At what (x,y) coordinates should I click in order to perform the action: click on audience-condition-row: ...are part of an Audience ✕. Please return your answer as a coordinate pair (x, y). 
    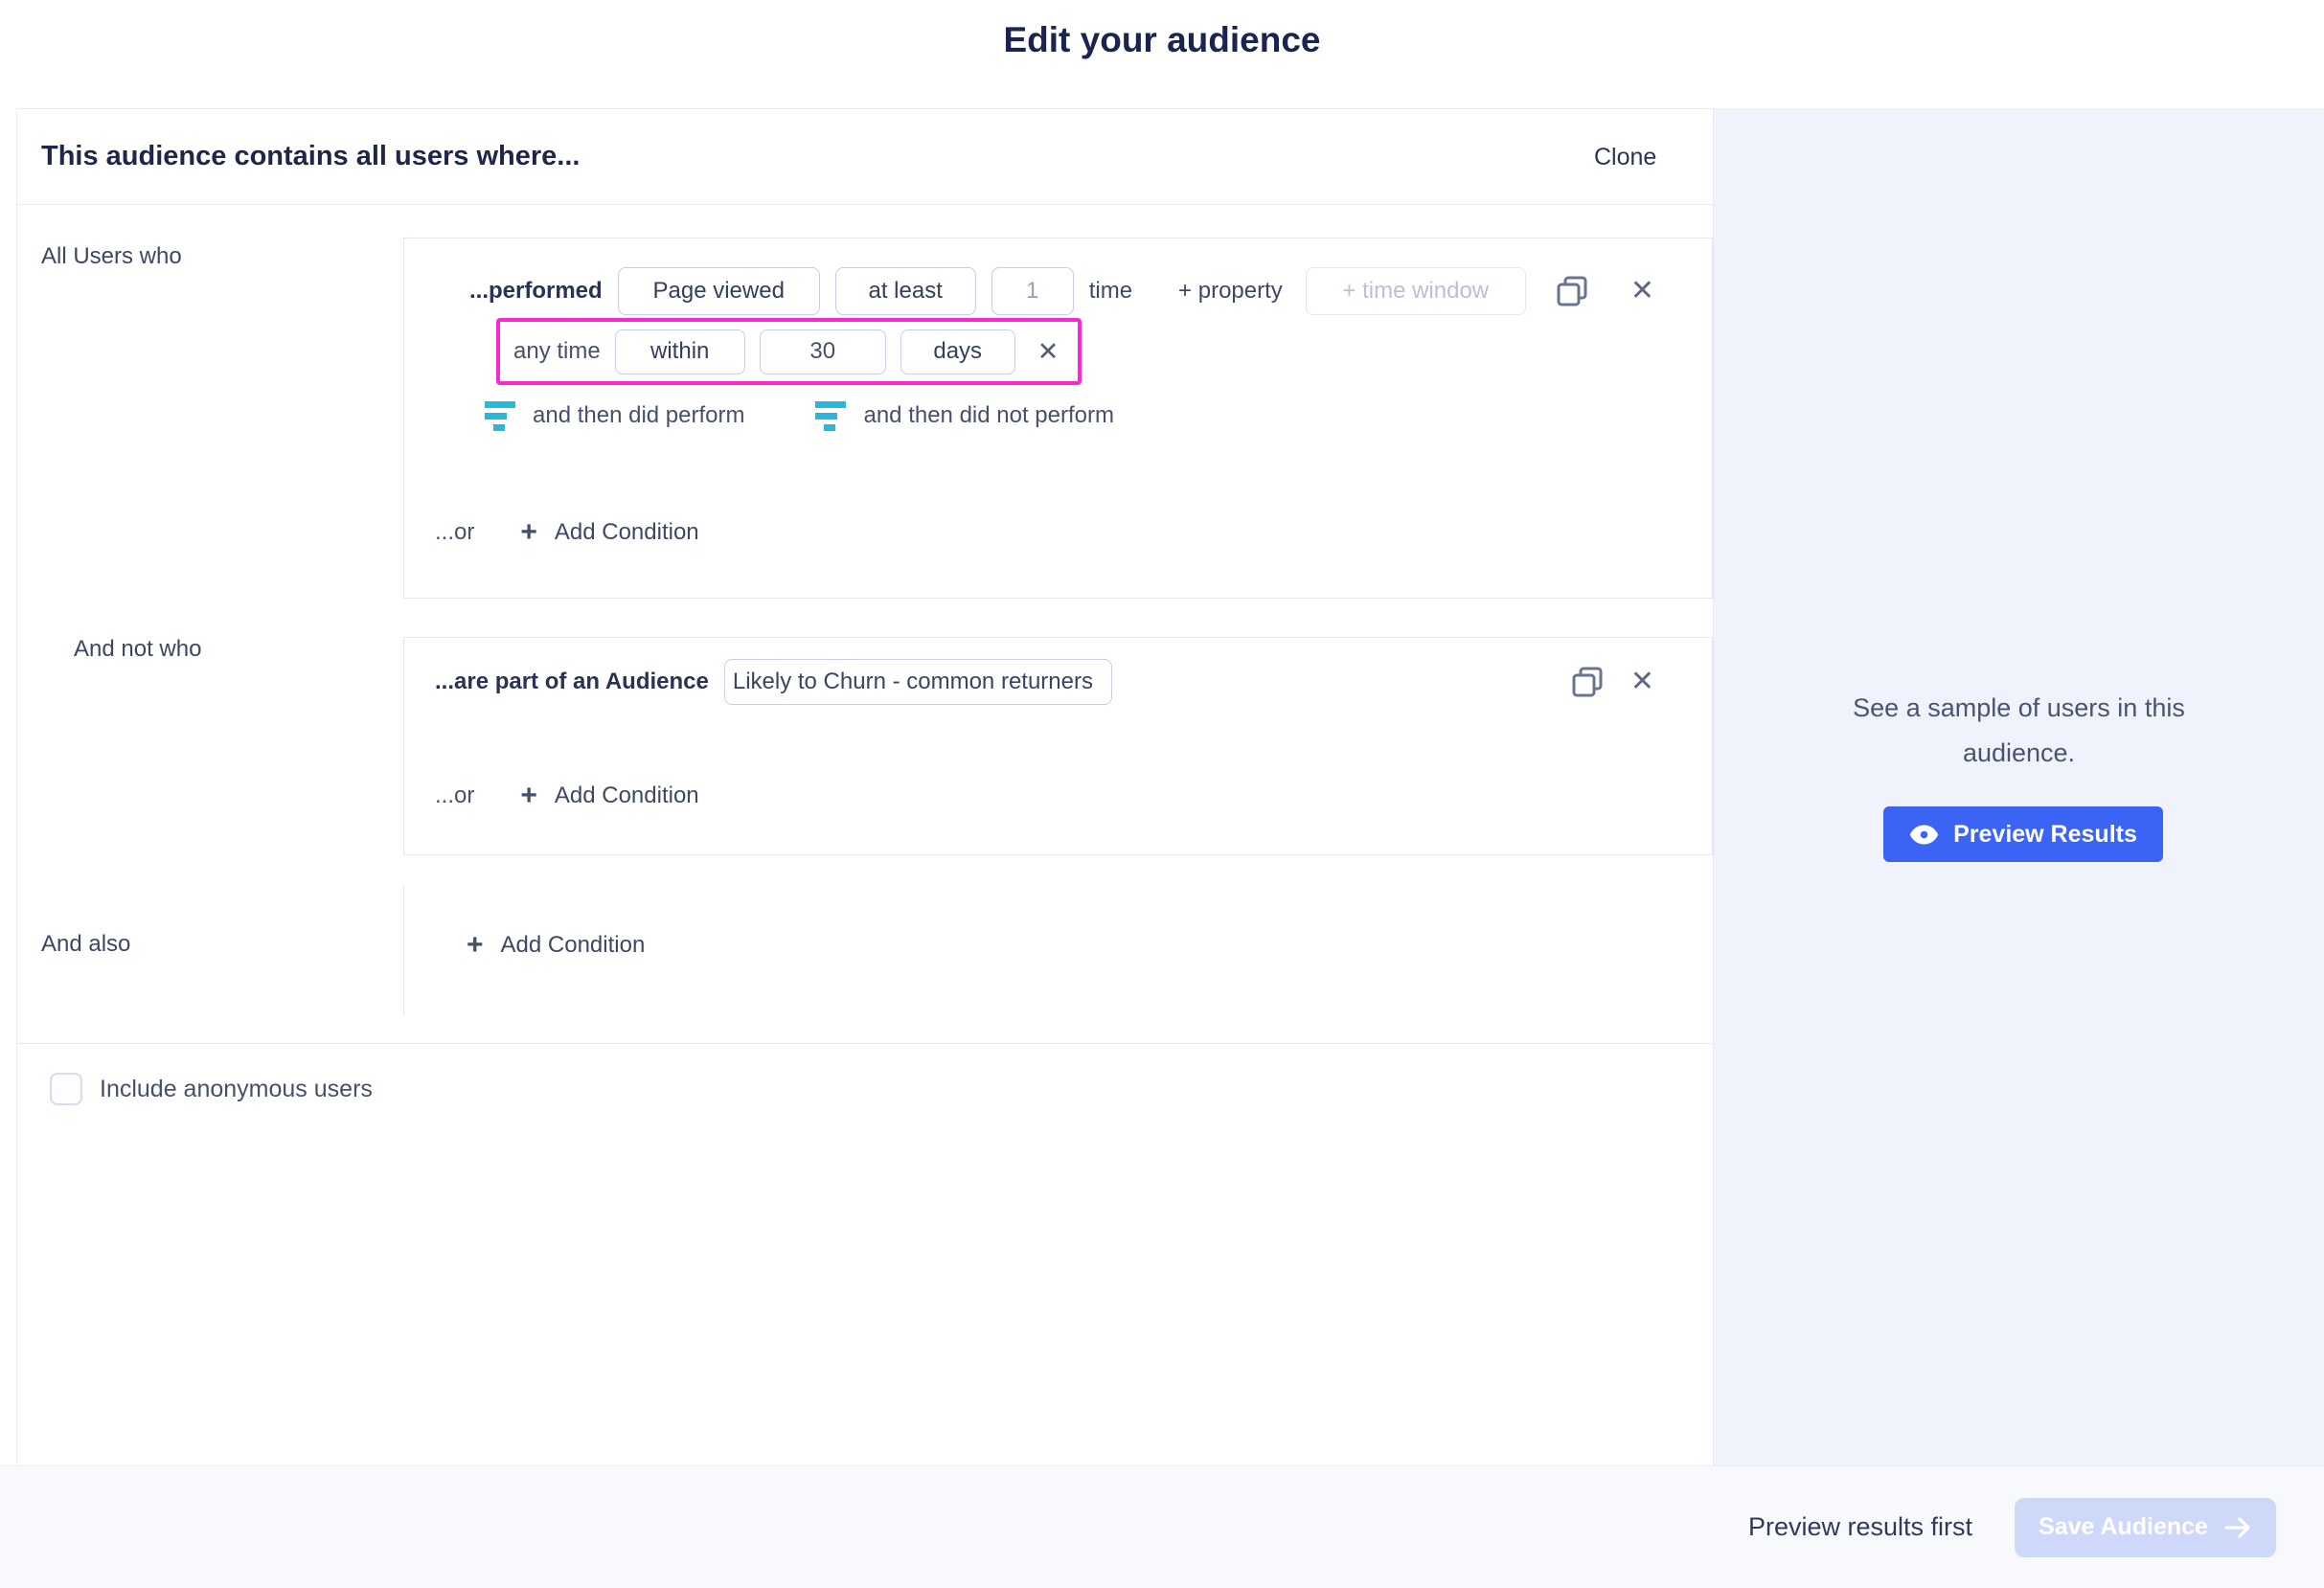
    Looking at the image, I should click on (1044, 682).